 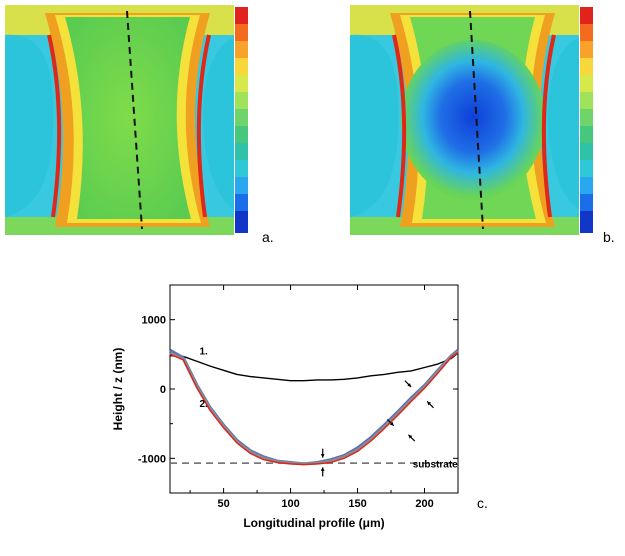 I want to click on y-tick-label: 1000, so click(x=154, y=321).